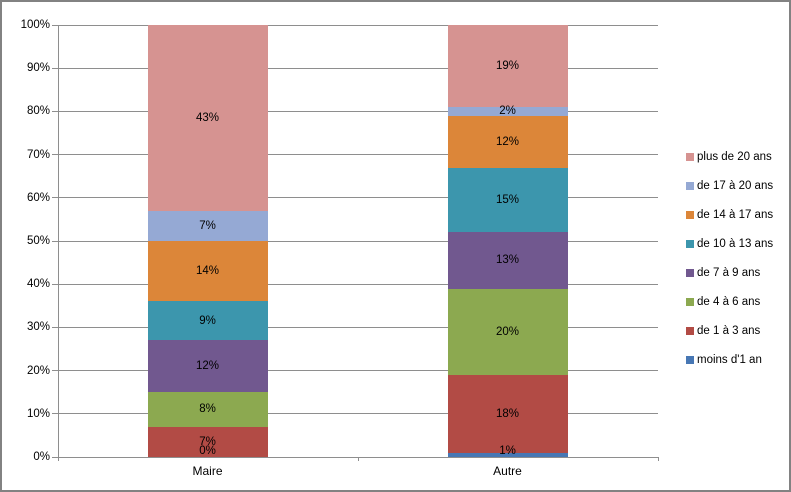  I want to click on data-label: 13%, so click(507, 260).